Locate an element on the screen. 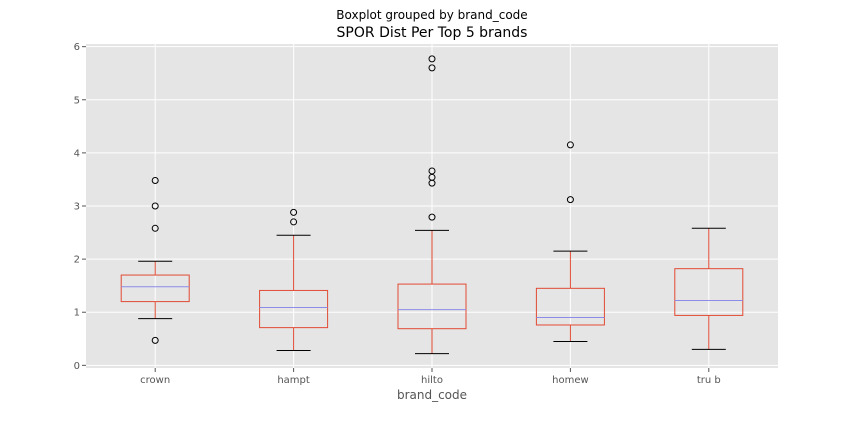  y-tick-label: 2 is located at coordinates (77, 260).